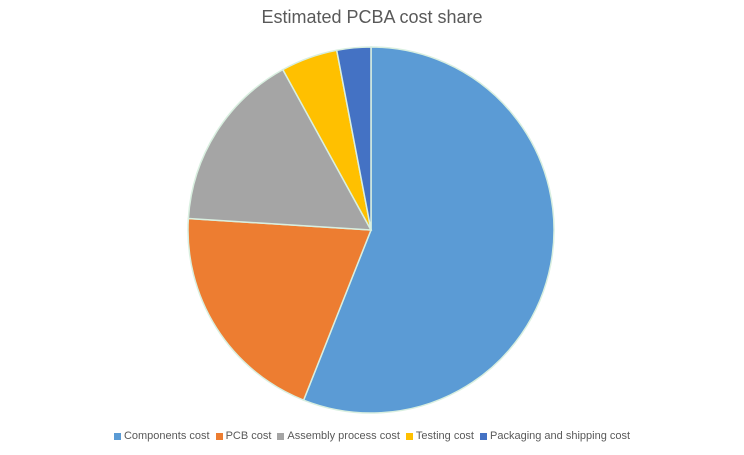  What do you see at coordinates (560, 436) in the screenshot?
I see `legend-label: Packaging and shipping cost` at bounding box center [560, 436].